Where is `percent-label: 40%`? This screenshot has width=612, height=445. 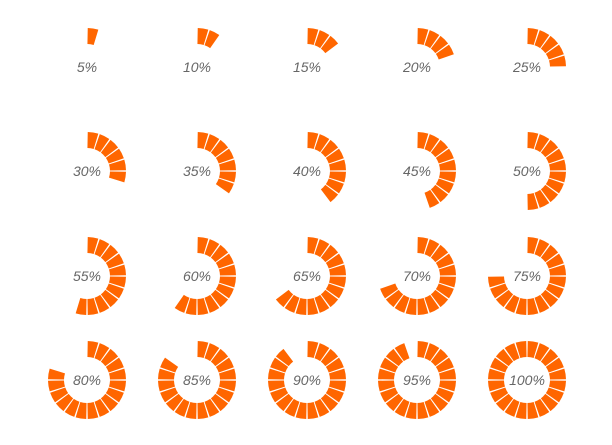
percent-label: 40% is located at coordinates (307, 171).